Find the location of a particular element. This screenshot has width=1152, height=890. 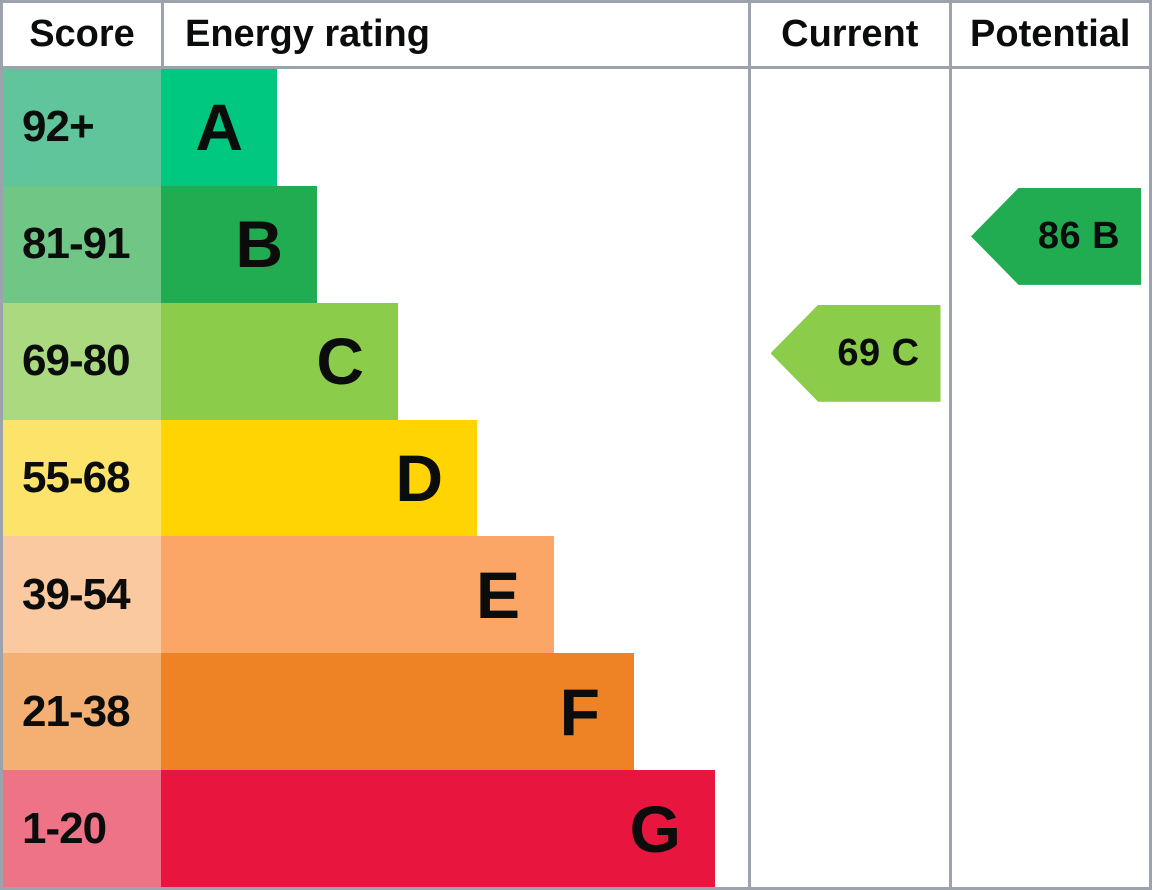

band-row-g: 1-20 G is located at coordinates (375, 828).